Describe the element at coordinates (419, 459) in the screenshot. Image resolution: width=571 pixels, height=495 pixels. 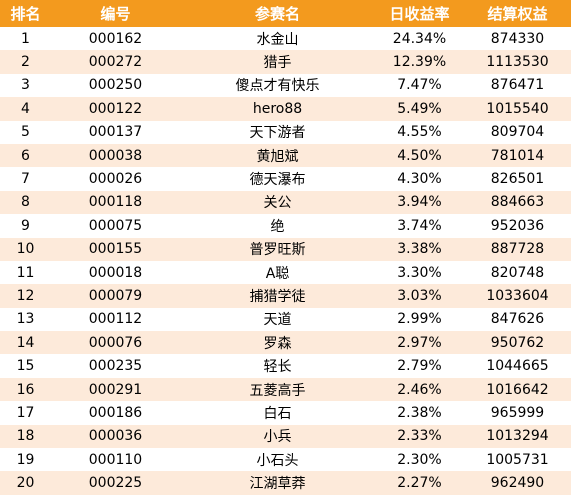
I see `daily-return-cell: 2.30%` at that location.